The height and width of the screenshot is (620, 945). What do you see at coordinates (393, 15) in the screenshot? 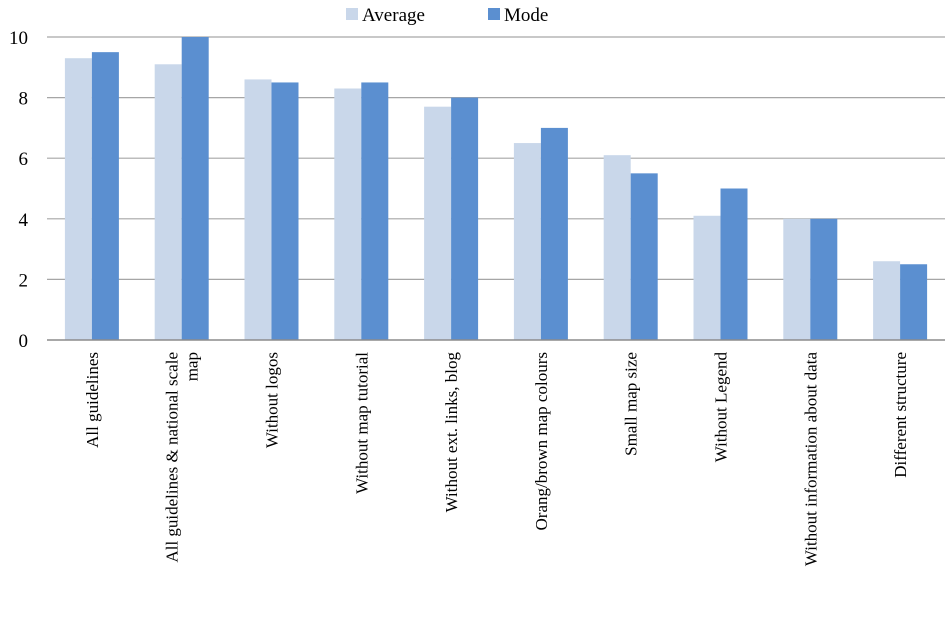
I see `legend-label-average: Average` at bounding box center [393, 15].